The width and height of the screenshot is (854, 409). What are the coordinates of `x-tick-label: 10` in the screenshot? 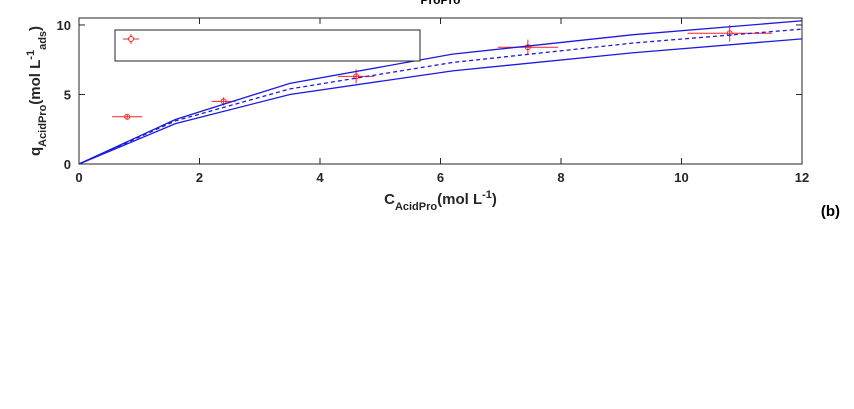 It's located at (681, 177).